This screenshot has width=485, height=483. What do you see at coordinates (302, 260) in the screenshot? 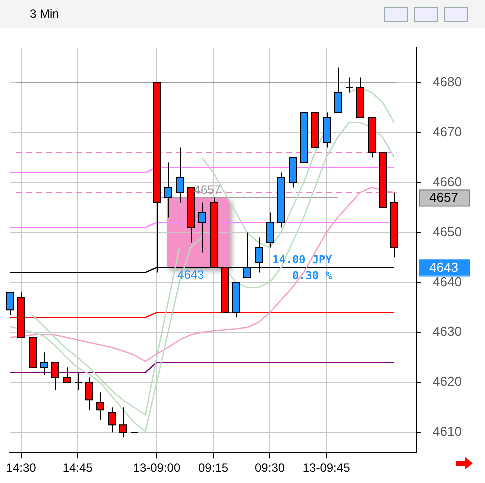
I see `annotation: 14.00 JPY` at bounding box center [302, 260].